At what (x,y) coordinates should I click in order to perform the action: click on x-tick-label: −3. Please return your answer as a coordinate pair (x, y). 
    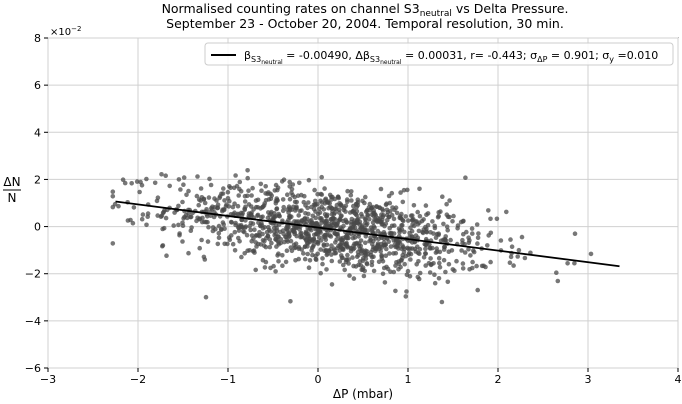
    Looking at the image, I should click on (48, 379).